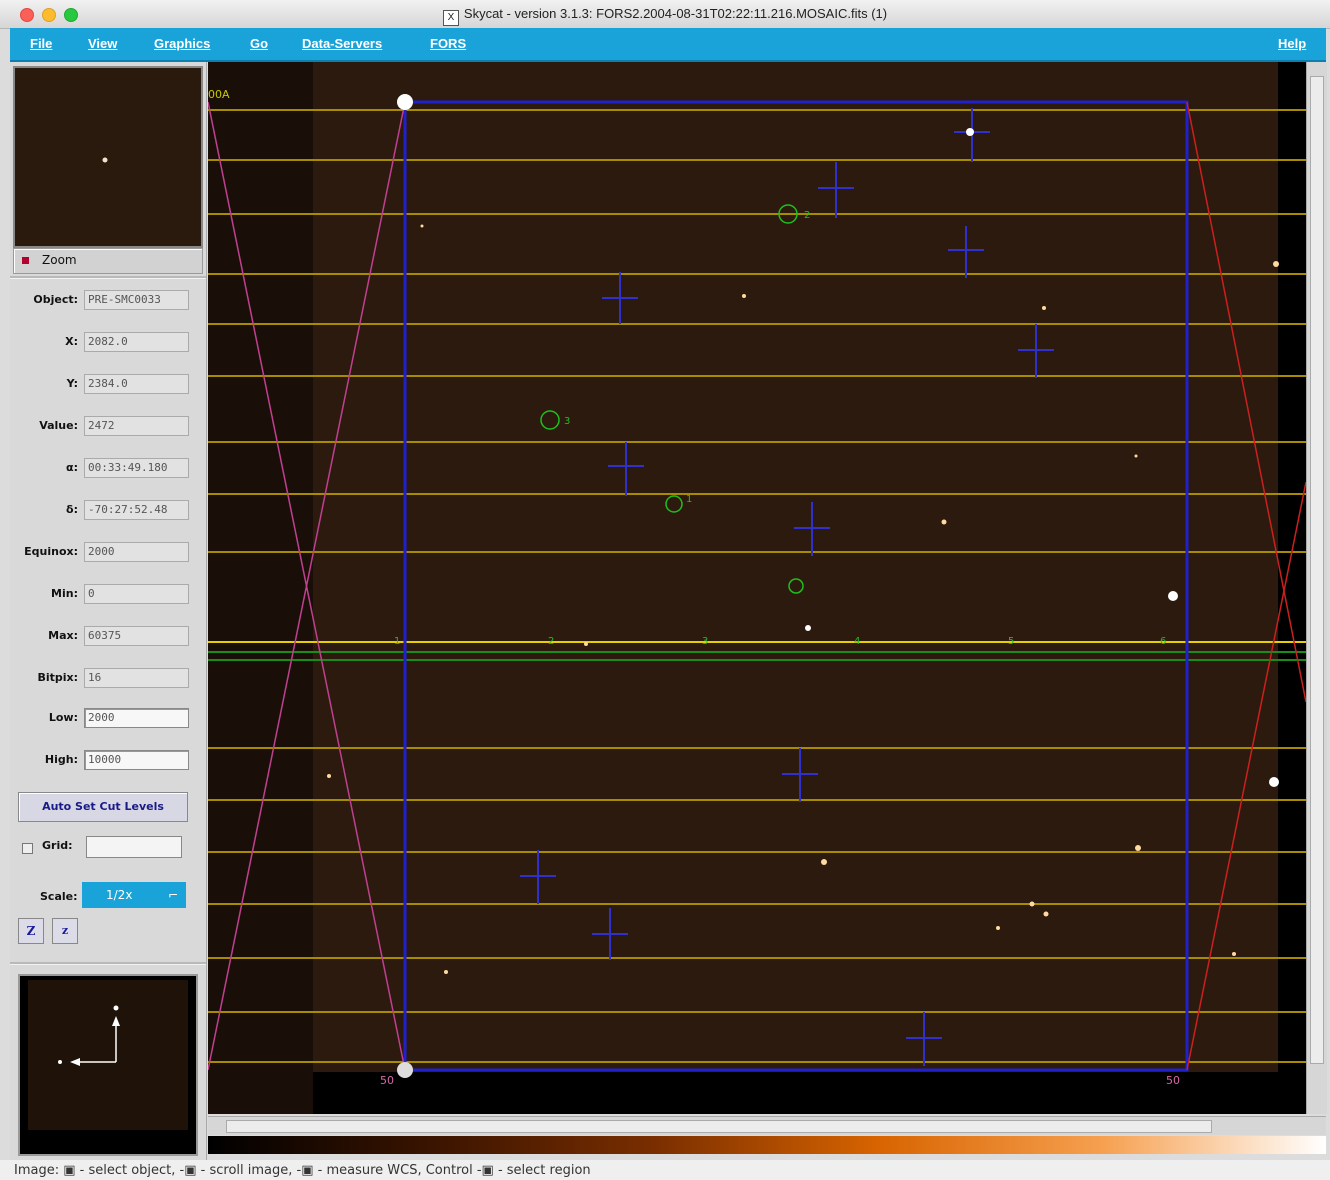 Image resolution: width=1330 pixels, height=1180 pixels. I want to click on zoom-indicator-icon, so click(25, 260).